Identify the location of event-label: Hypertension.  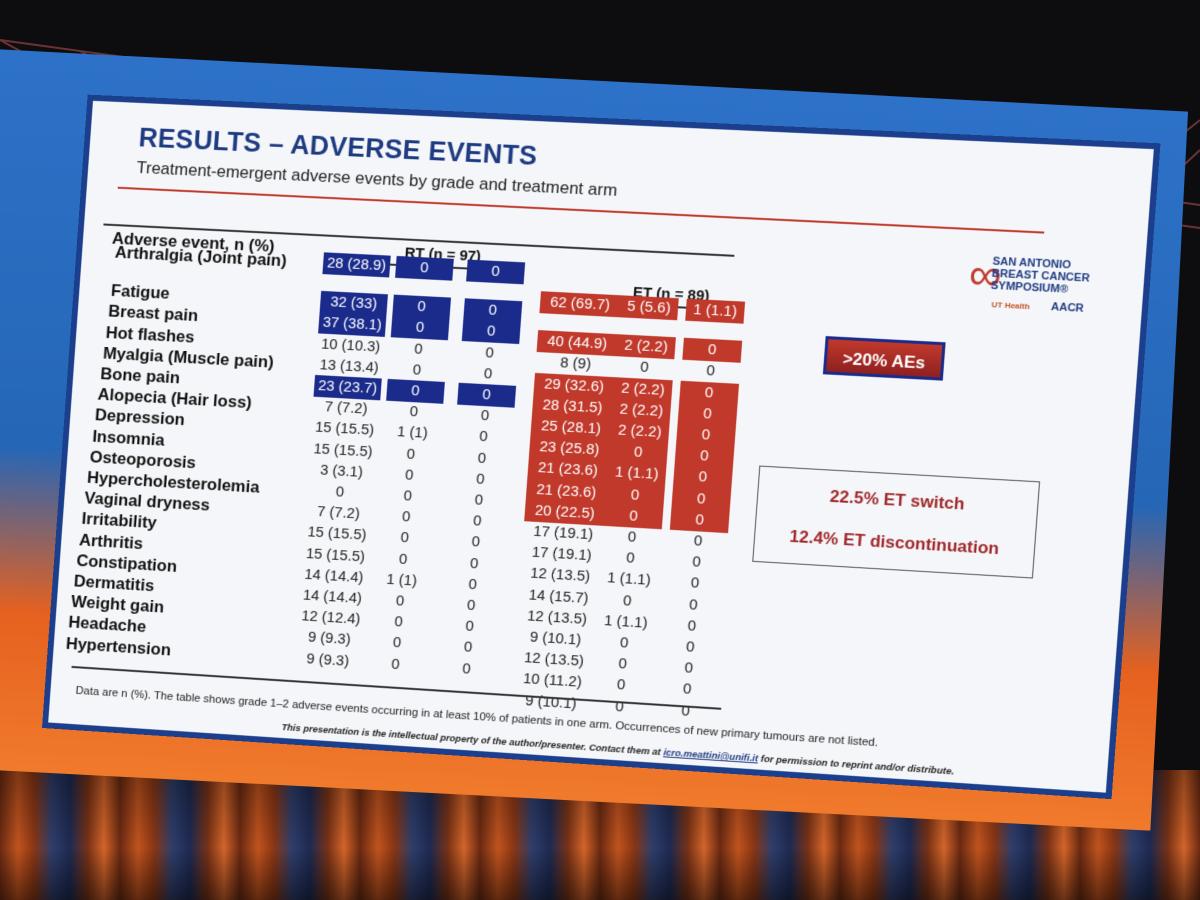
(118, 647).